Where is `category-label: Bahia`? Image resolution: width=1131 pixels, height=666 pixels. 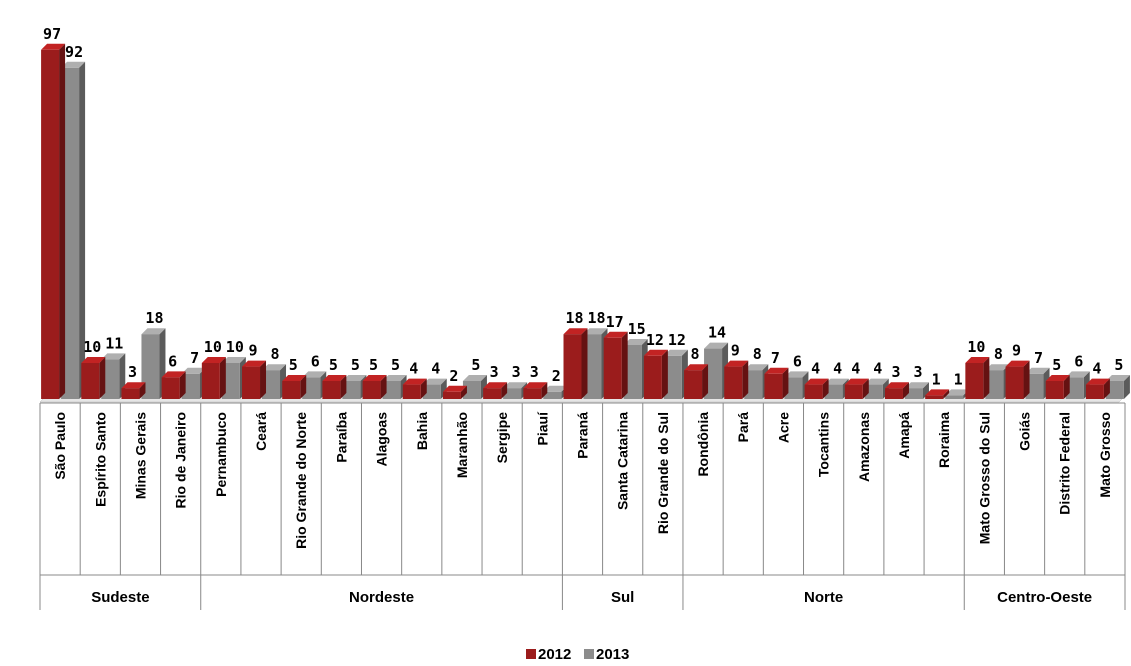 category-label: Bahia is located at coordinates (422, 431).